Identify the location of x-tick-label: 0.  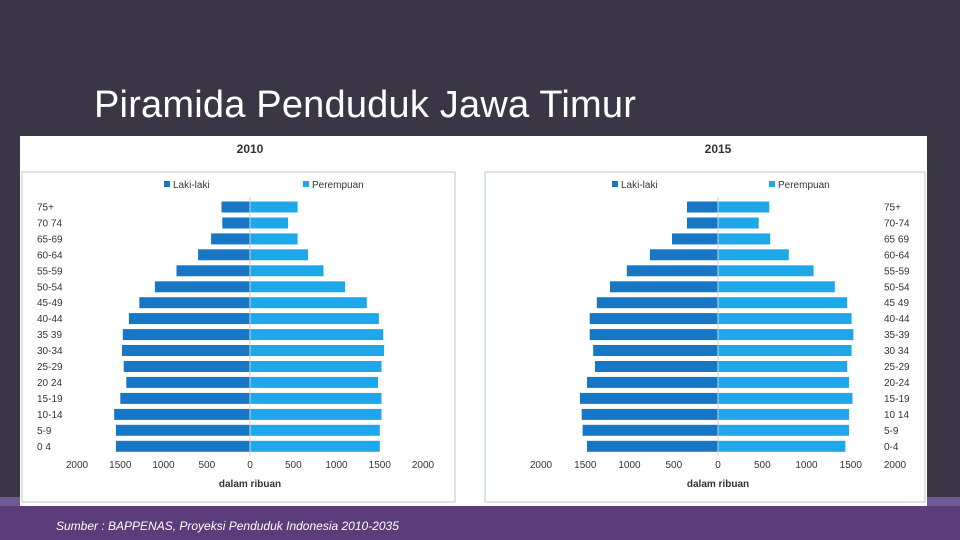
(250, 465).